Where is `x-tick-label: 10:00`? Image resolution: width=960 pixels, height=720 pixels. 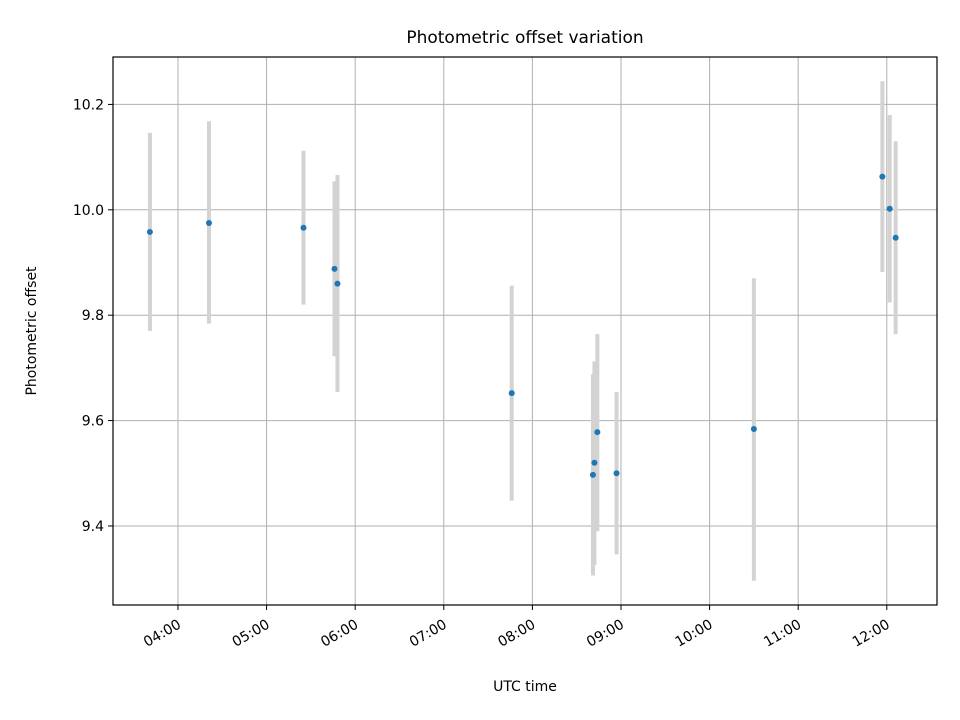 x-tick-label: 10:00 is located at coordinates (694, 634).